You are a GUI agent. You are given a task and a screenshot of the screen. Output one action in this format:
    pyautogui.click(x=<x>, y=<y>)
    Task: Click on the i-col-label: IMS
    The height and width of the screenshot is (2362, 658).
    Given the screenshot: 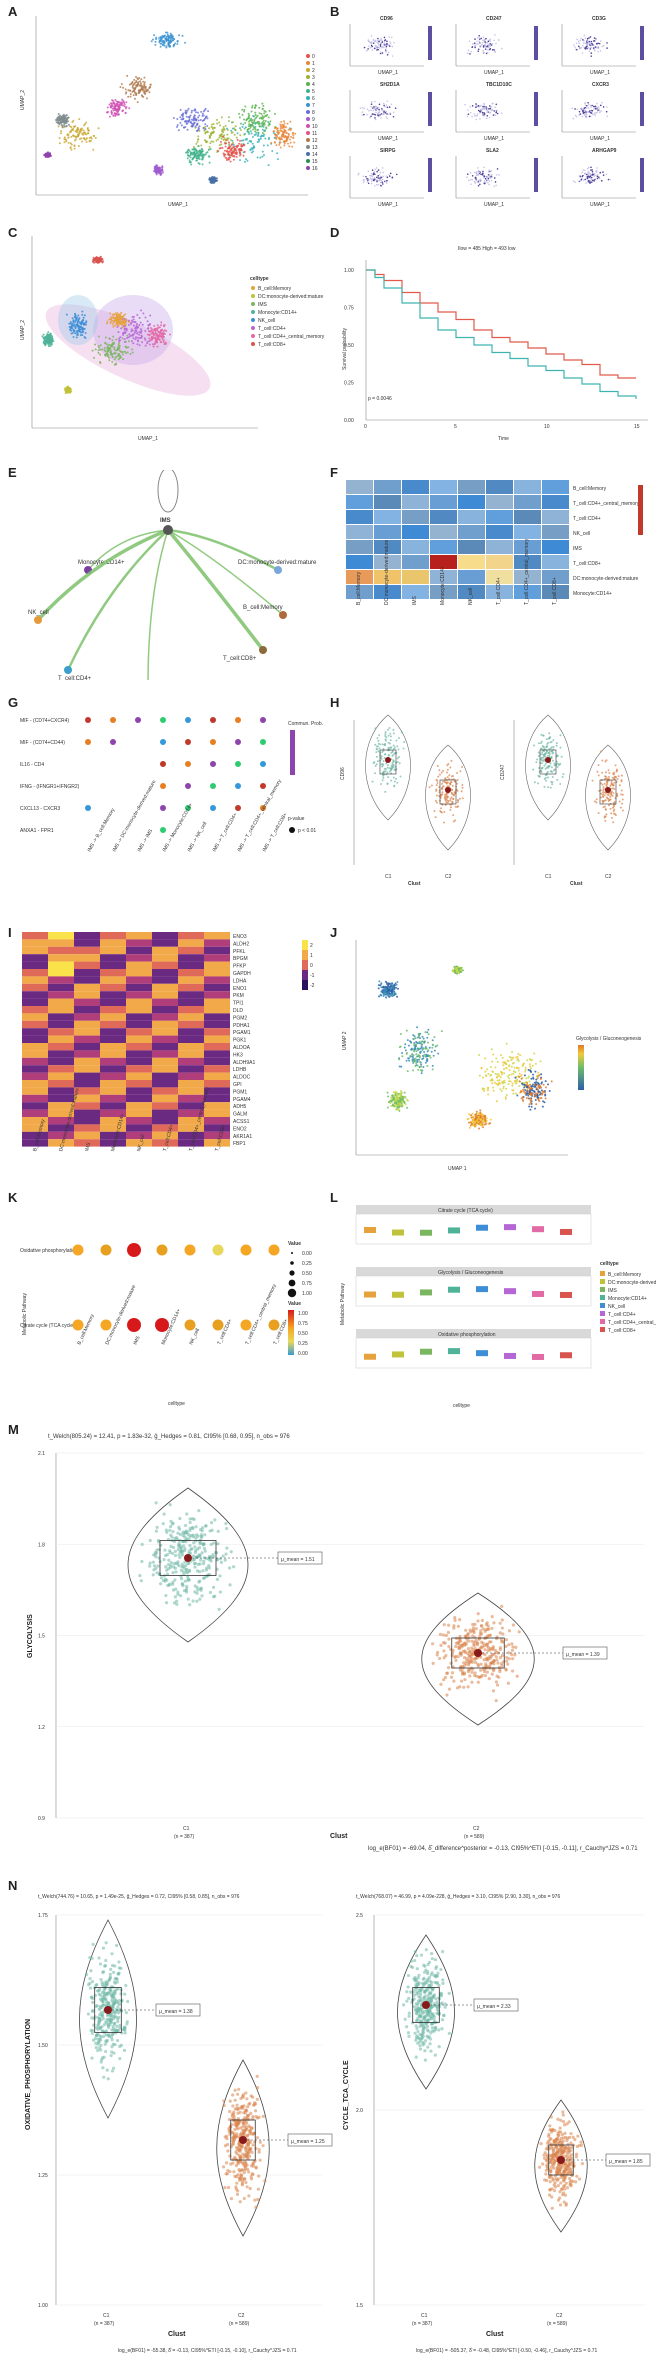 What is the action you would take?
    pyautogui.click(x=88, y=1146)
    